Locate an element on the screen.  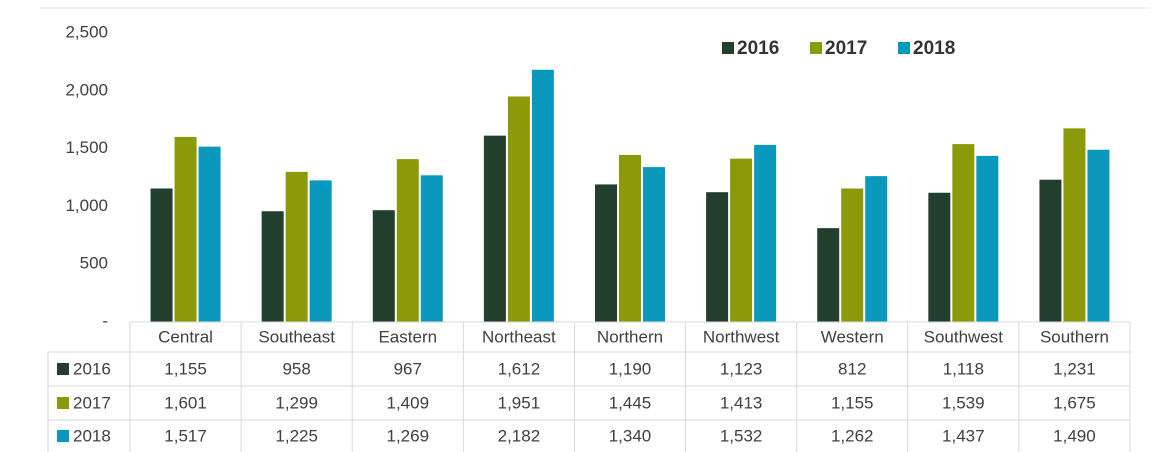
table-cell: 958 is located at coordinates (296, 368).